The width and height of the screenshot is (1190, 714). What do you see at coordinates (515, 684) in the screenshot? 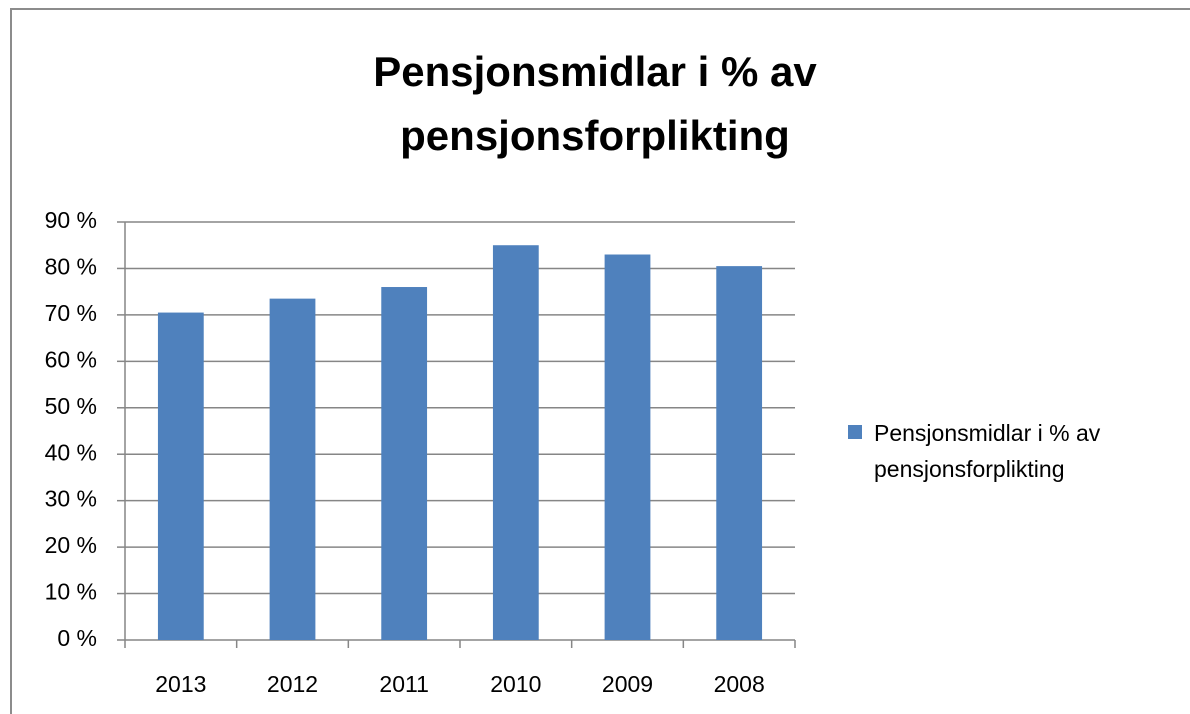
I see `x-tick-label: 2010` at bounding box center [515, 684].